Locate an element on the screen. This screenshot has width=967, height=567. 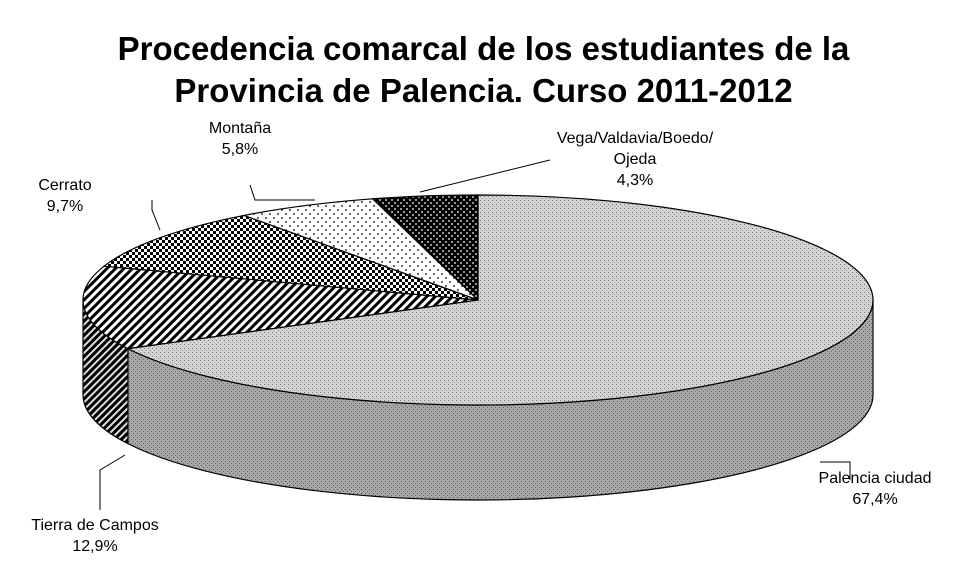
slice-label: Montaña 5,8% is located at coordinates (240, 139).